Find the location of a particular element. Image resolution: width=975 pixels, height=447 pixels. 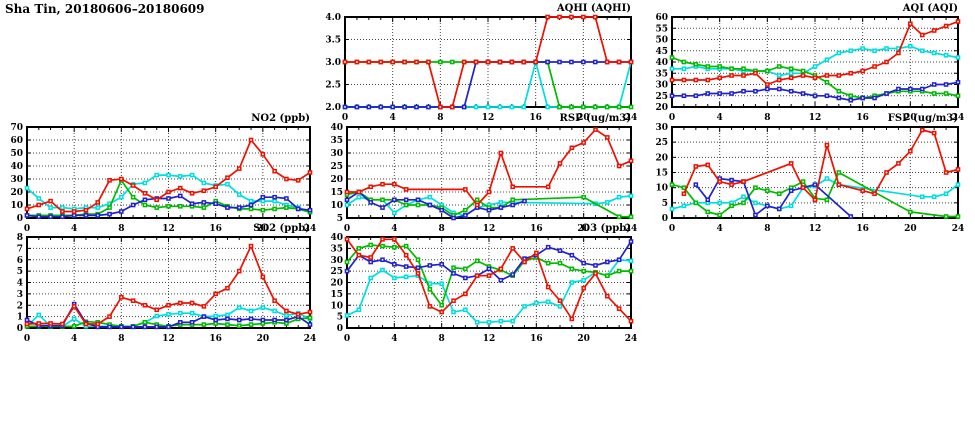

y-tick-label: 50 is located at coordinates (661, 41).